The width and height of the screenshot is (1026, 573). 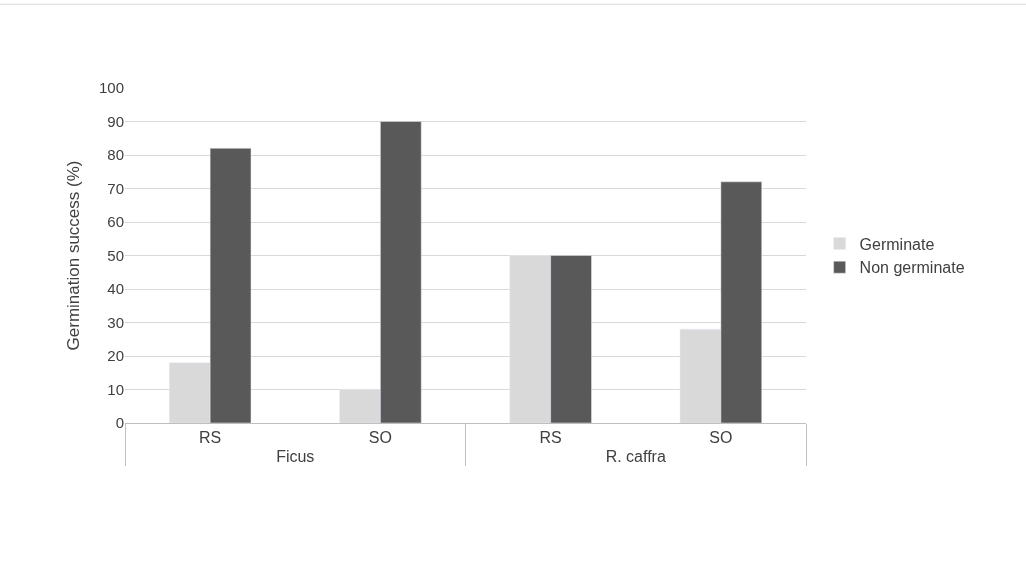 What do you see at coordinates (115, 255) in the screenshot?
I see `y-tick-label: 50` at bounding box center [115, 255].